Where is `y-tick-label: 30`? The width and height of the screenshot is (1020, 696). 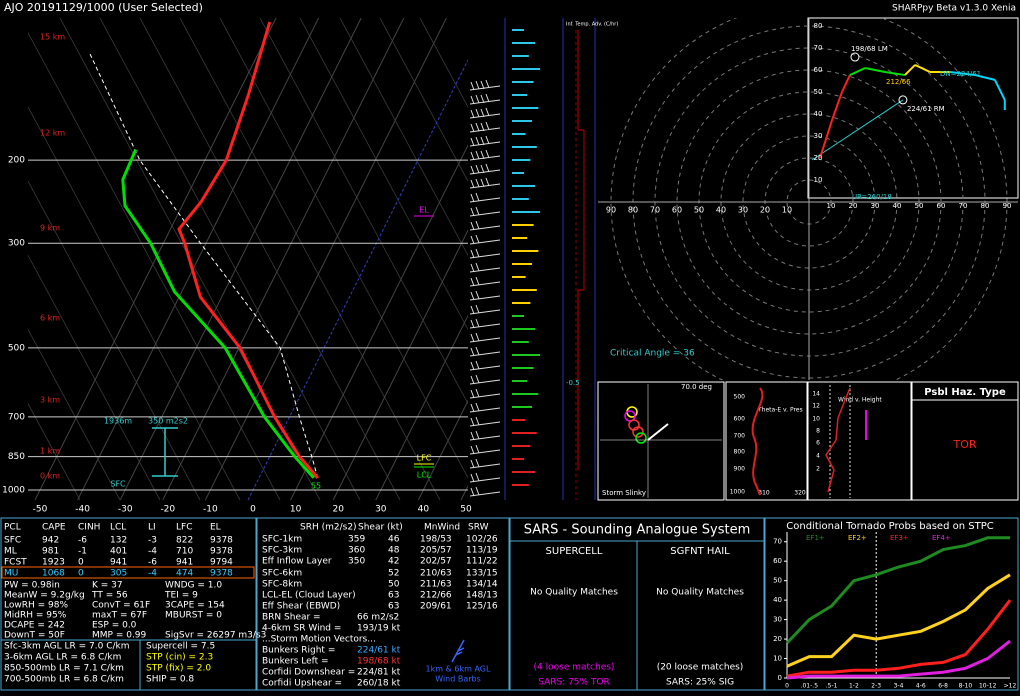
y-tick-label: 30 is located at coordinates (777, 620).